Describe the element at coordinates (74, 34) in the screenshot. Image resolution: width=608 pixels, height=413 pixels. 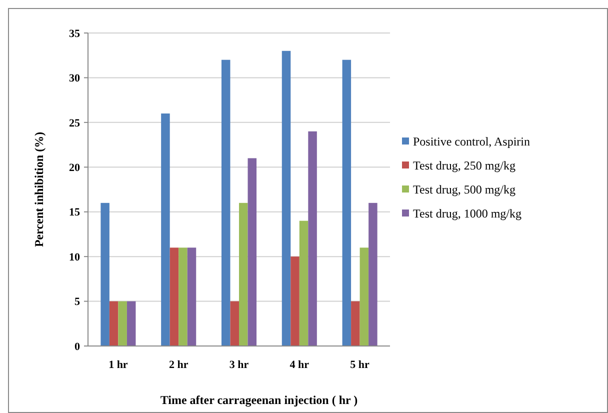
I see `y-tick-label: 35` at that location.